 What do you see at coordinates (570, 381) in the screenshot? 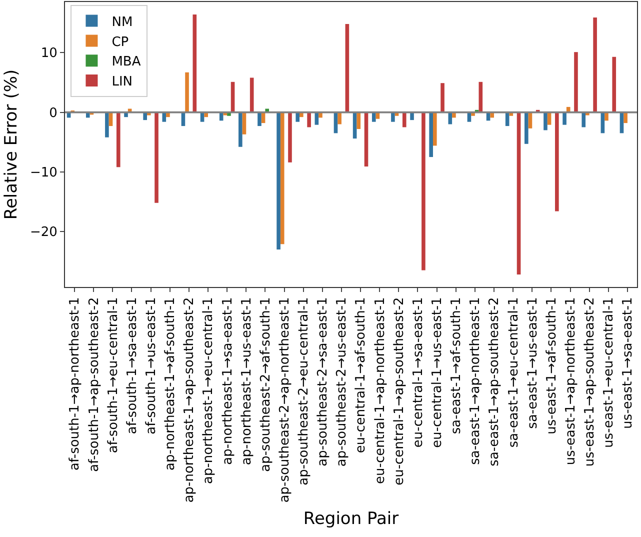
I see `x-tick-label: us-east-1→ap-northeast-1` at bounding box center [570, 381].